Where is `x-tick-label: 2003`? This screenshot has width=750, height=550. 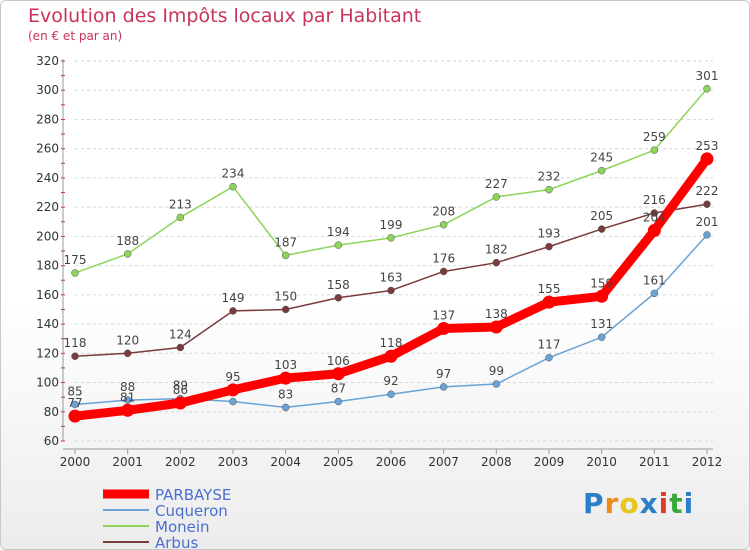
x-tick-label: 2003 is located at coordinates (233, 462).